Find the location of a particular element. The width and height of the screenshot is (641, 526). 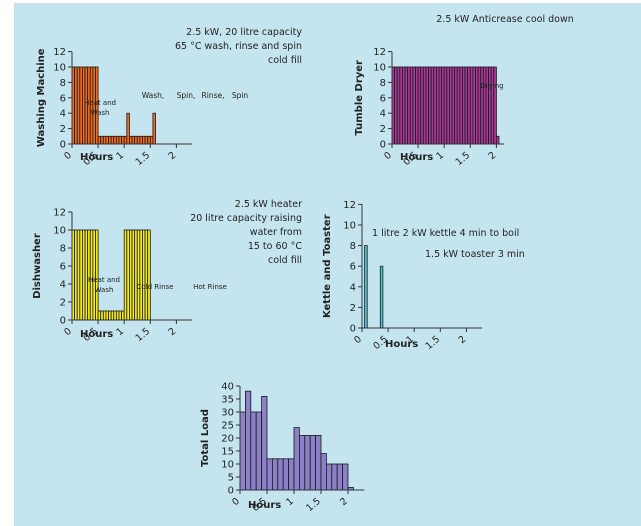

washing-bar-label: Wash is located at coordinates (100, 113).